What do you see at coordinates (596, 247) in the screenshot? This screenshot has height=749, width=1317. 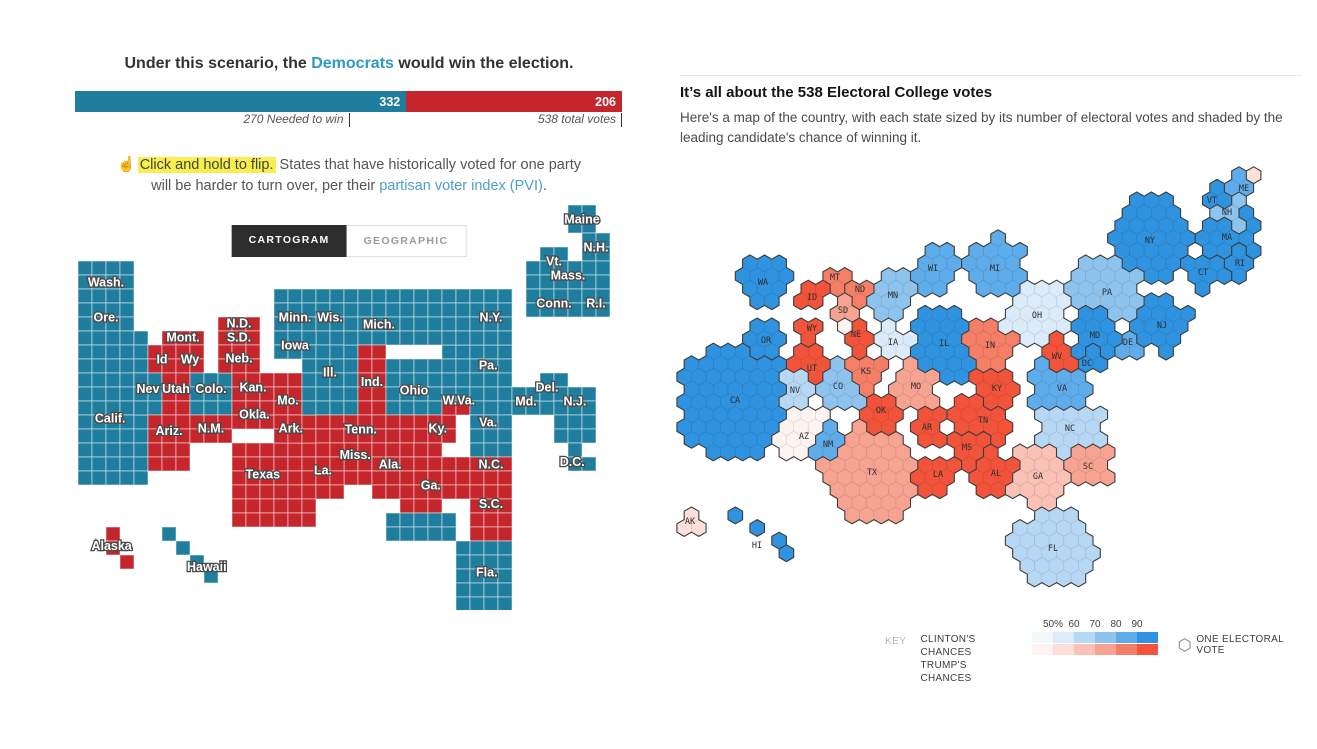 I see `state-NH` at bounding box center [596, 247].